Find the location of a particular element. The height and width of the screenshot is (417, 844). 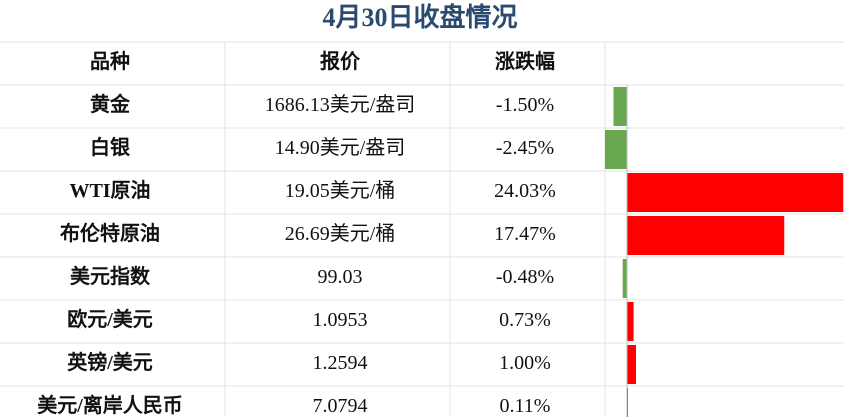

change-cell: -0.48% is located at coordinates (525, 277).